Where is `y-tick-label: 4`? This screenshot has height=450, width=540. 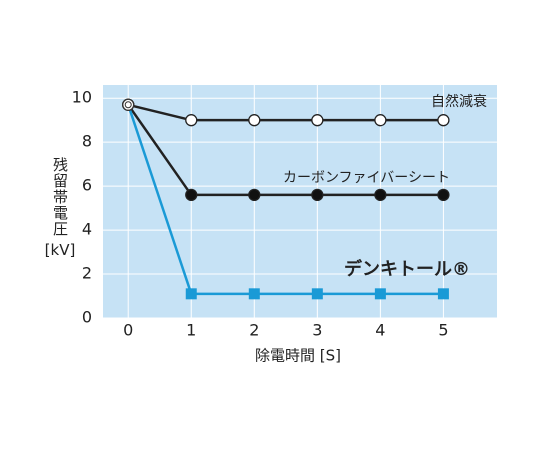 y-tick-label: 4 is located at coordinates (87, 229).